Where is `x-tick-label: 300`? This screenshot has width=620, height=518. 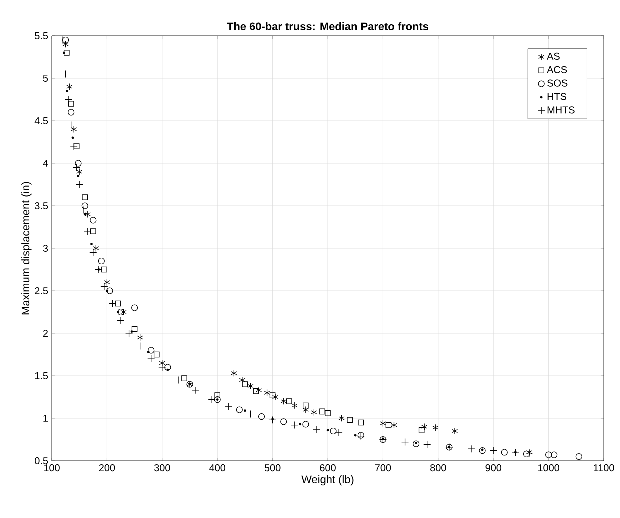
x-tick-label: 300 is located at coordinates (162, 468).